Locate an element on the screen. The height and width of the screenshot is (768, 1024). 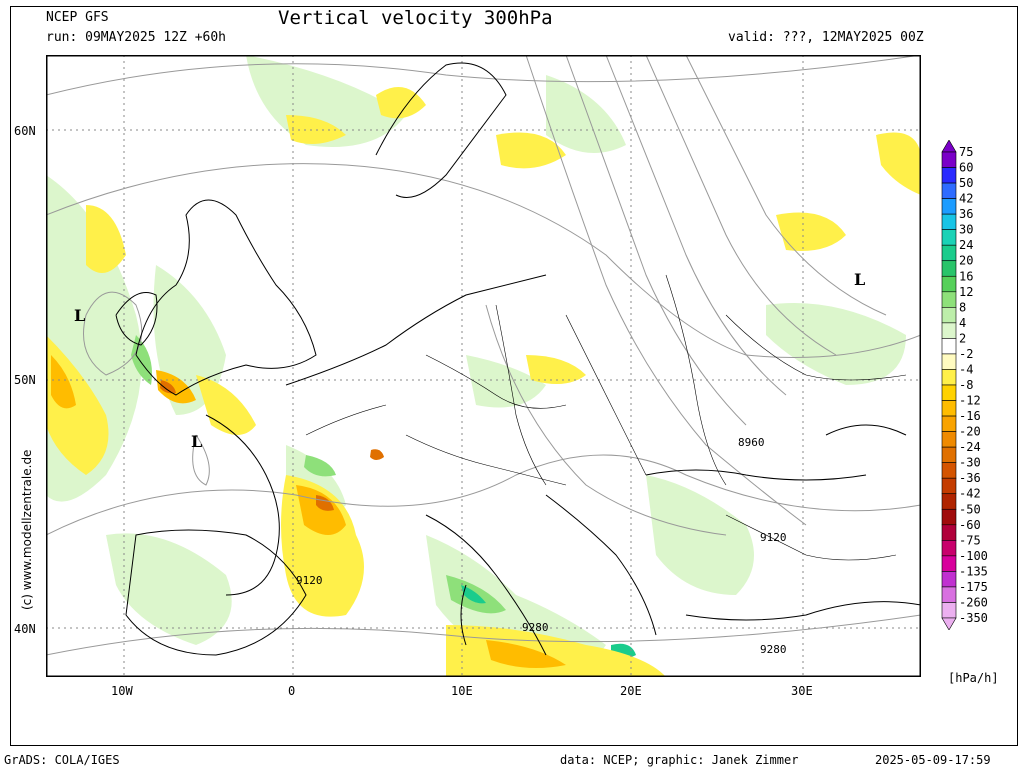
colorbar-level-label: -20 is located at coordinates (970, 432).